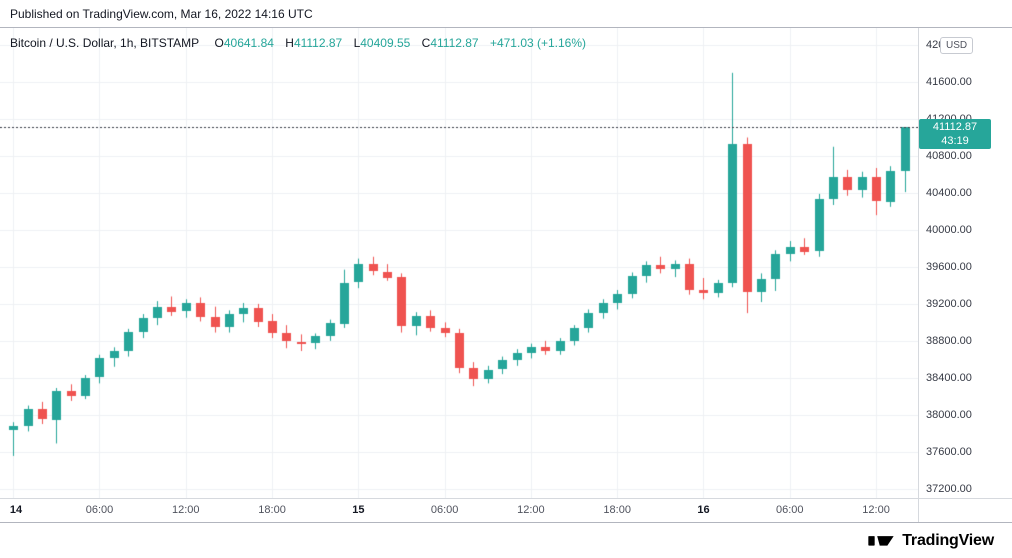 The width and height of the screenshot is (1012, 558). I want to click on price-axis-label: 40400.00, so click(949, 192).